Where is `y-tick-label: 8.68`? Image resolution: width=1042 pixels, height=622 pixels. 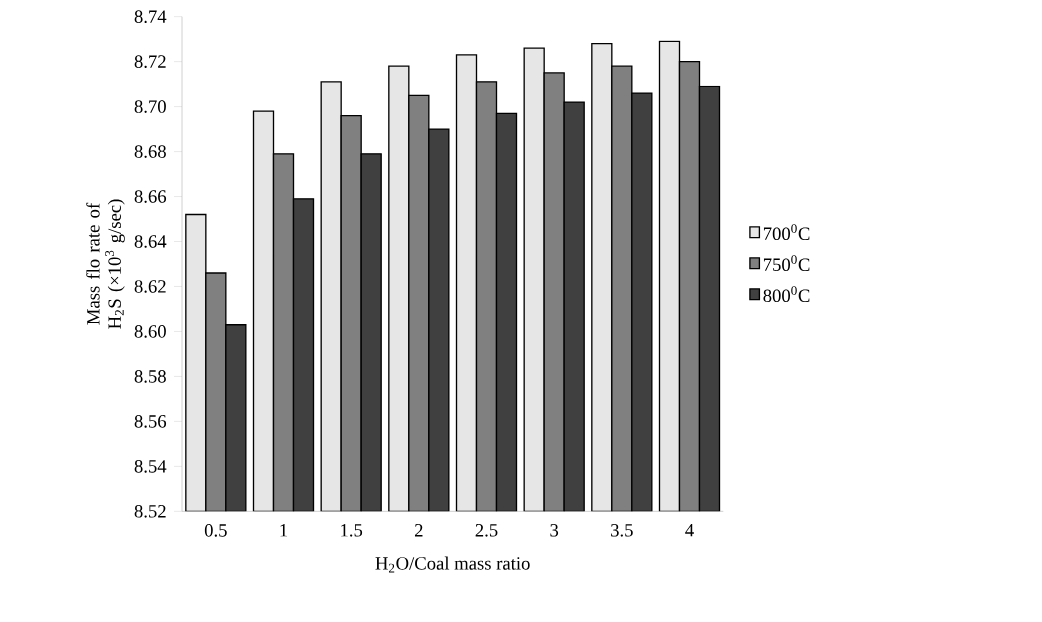
y-tick-label: 8.68 is located at coordinates (150, 151).